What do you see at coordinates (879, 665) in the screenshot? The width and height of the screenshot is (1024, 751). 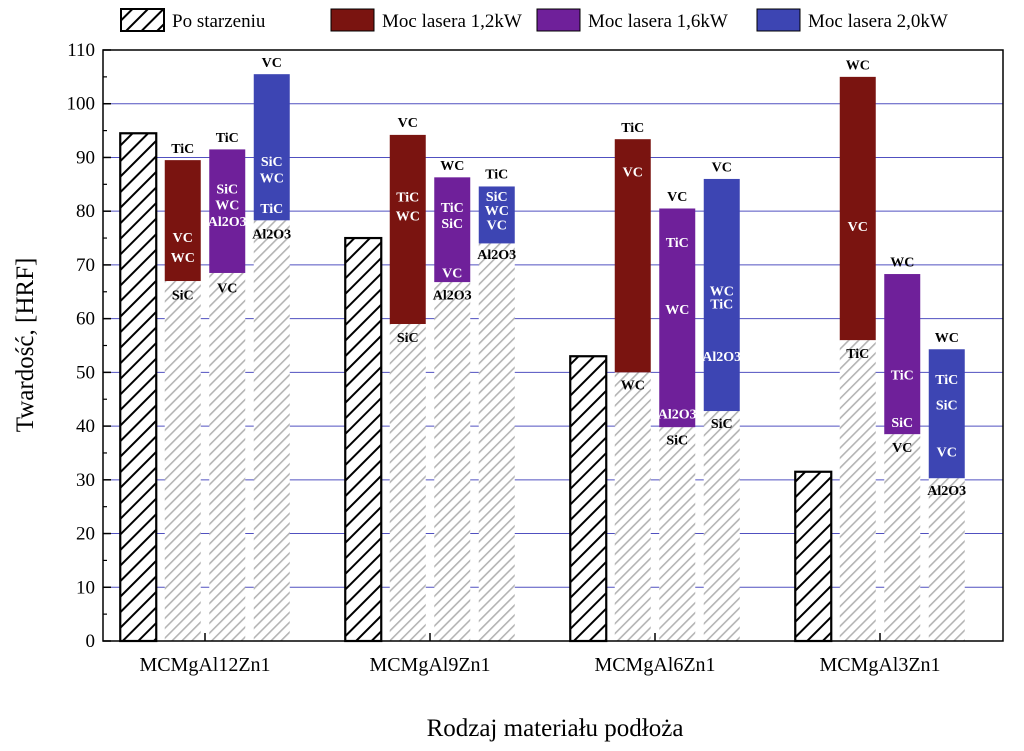 I see `x-category-label: MCMgAl3Zn1` at bounding box center [879, 665].